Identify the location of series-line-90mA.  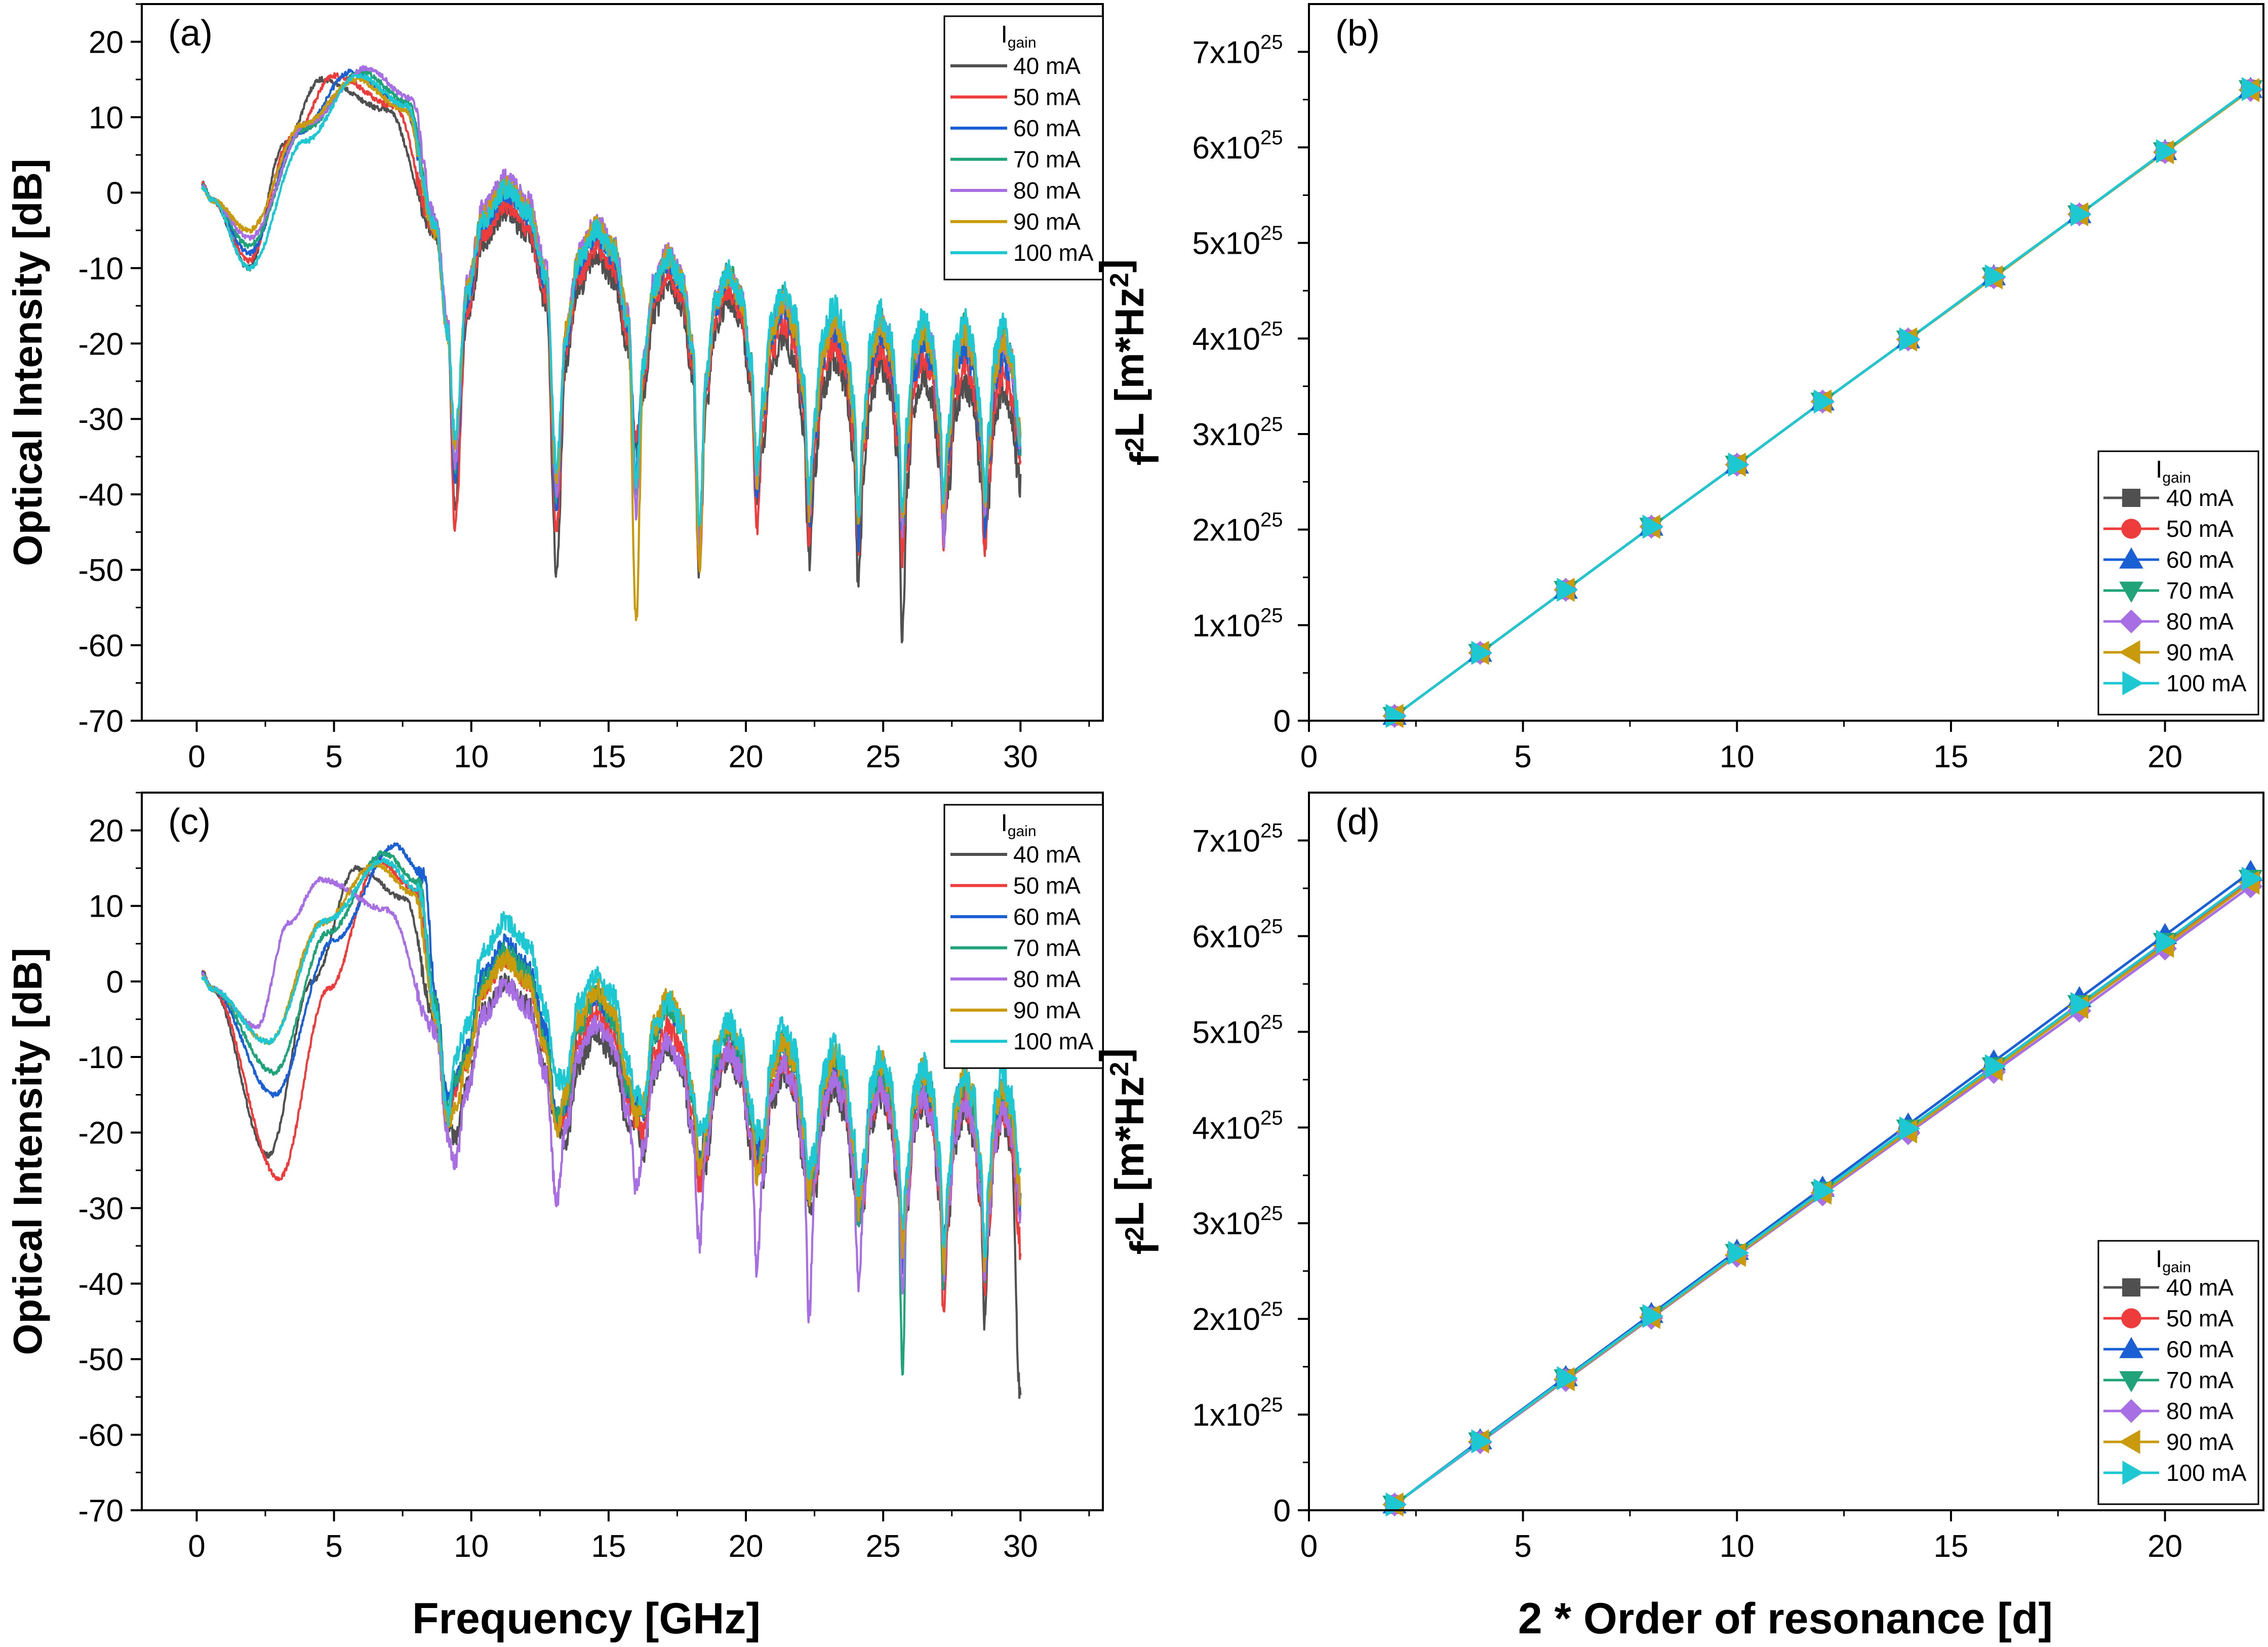
(611, 348).